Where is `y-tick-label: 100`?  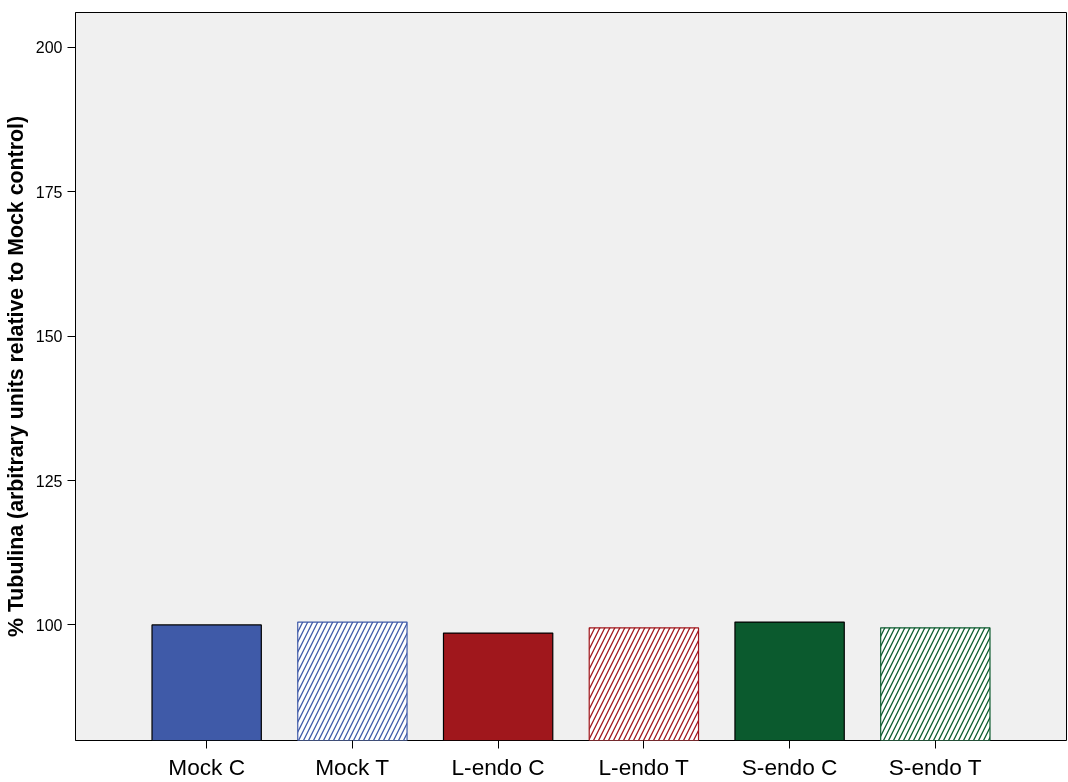
y-tick-label: 100 is located at coordinates (49, 625).